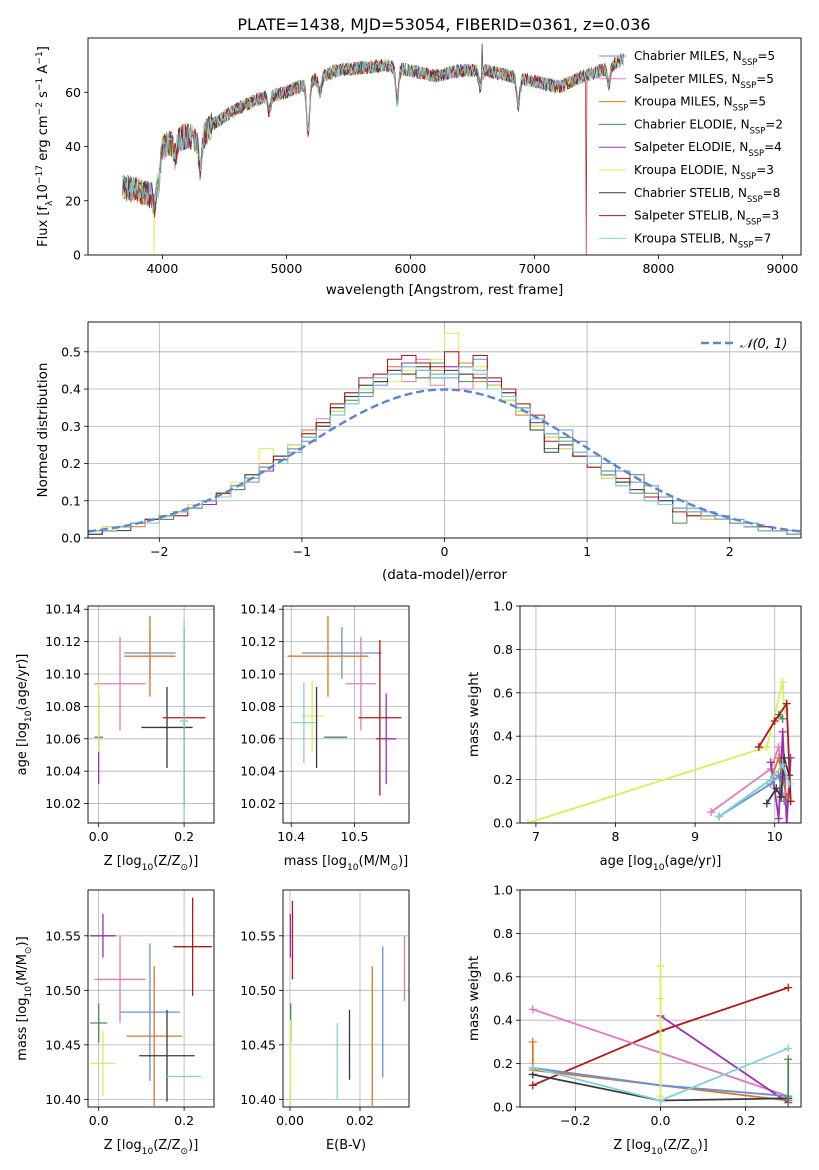  Describe the element at coordinates (503, 890) in the screenshot. I see `y-tick-label: 1.0` at that location.